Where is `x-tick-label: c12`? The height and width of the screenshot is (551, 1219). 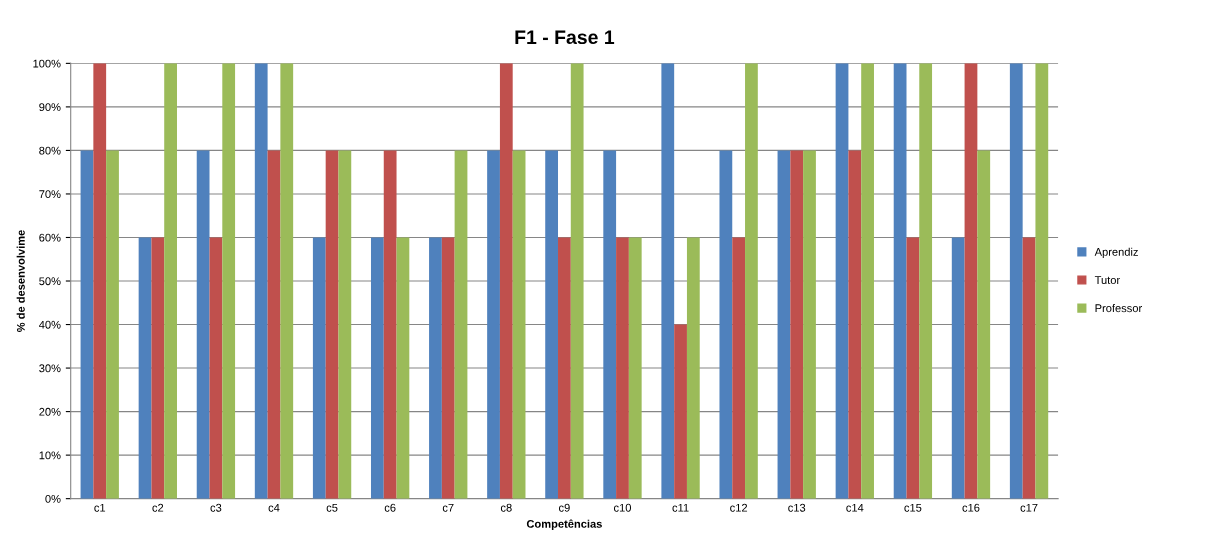 x-tick-label: c12 is located at coordinates (739, 507).